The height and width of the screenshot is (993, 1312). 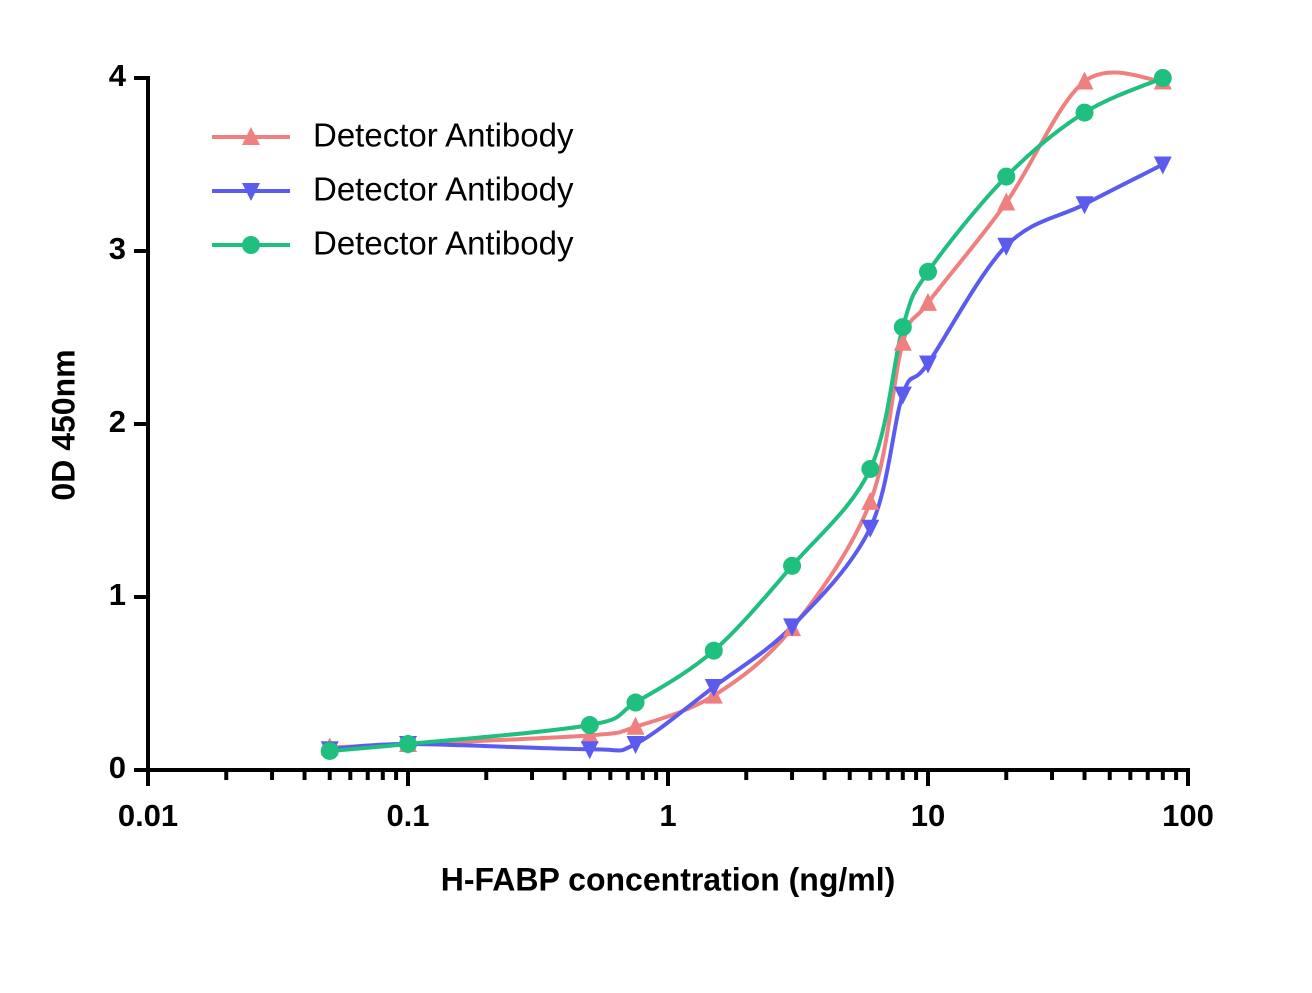 I want to click on y-axis-title: 0D 450nm, so click(x=63, y=424).